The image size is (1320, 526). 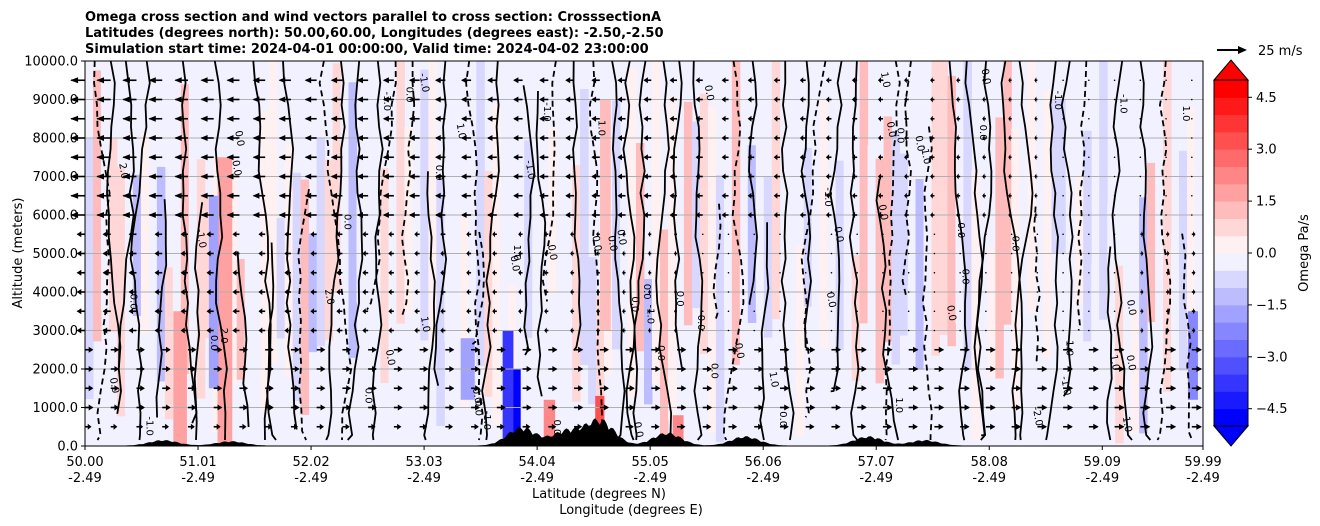 I want to click on x-axis-label-longitude: Longitude (degrees E), so click(x=631, y=510).